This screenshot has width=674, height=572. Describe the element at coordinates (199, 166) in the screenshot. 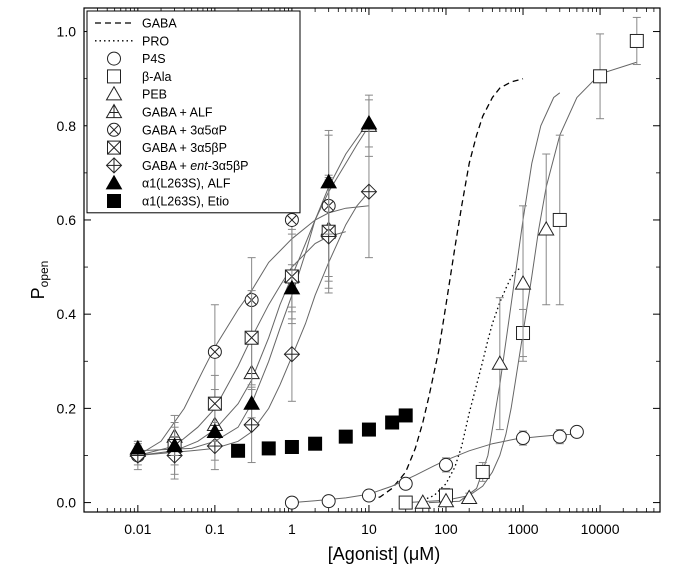

I see `legend-label-part: ent` at that location.